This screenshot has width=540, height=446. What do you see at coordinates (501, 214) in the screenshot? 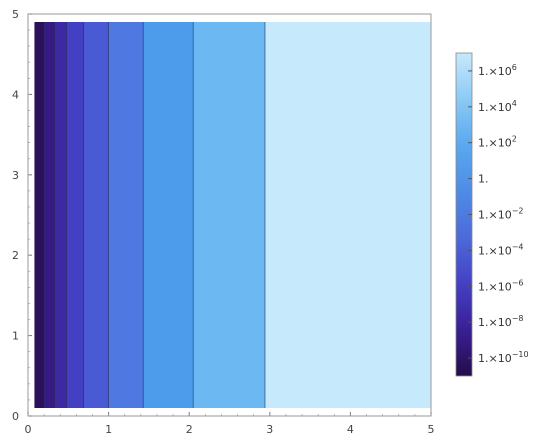
I see `colorbar-tick-label: 1.×10−2` at bounding box center [501, 214].